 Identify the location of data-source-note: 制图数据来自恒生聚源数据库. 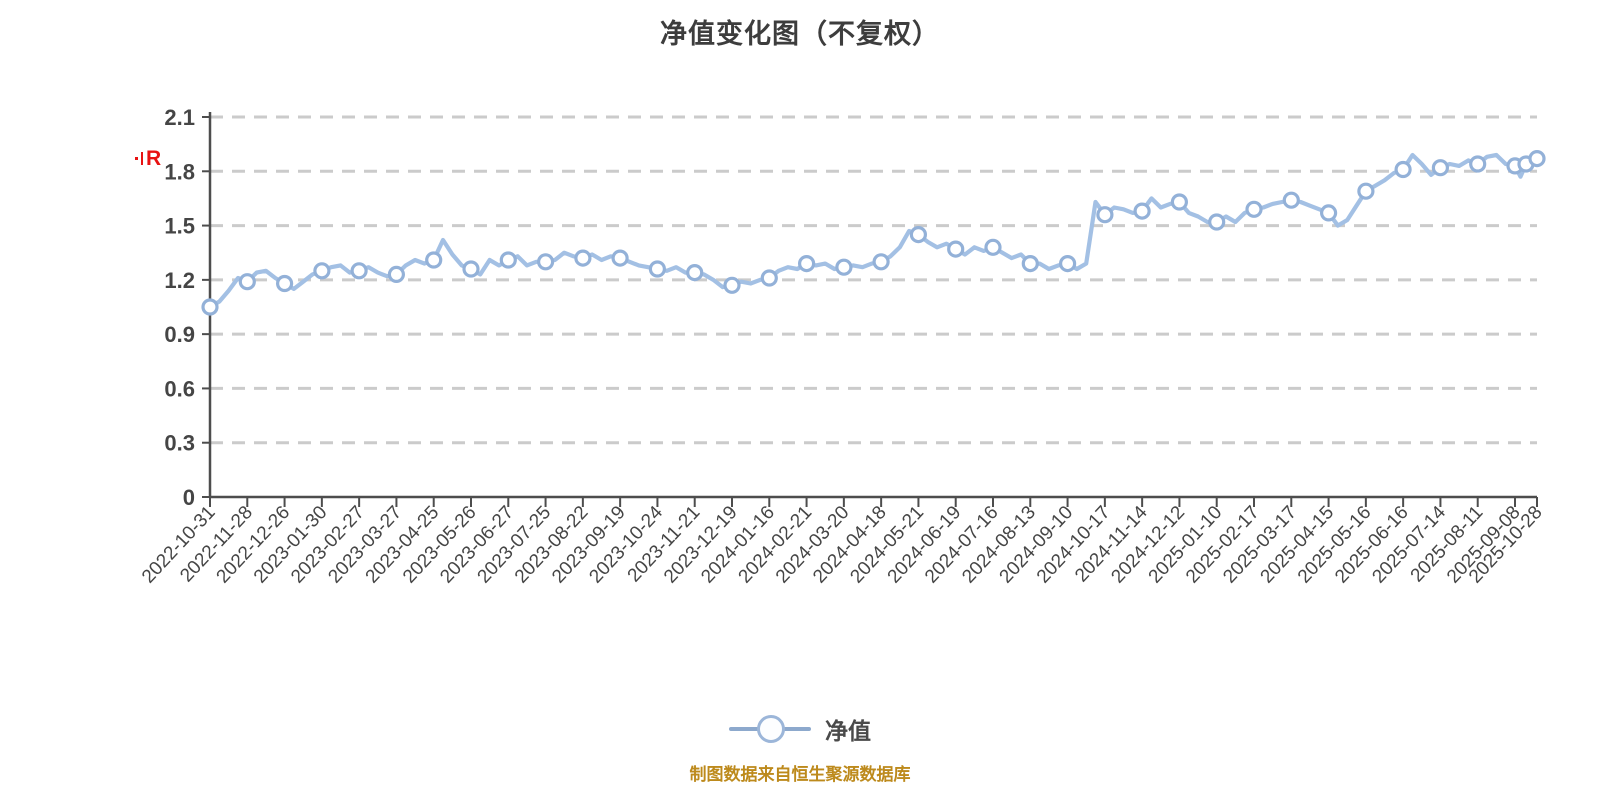
(800, 774).